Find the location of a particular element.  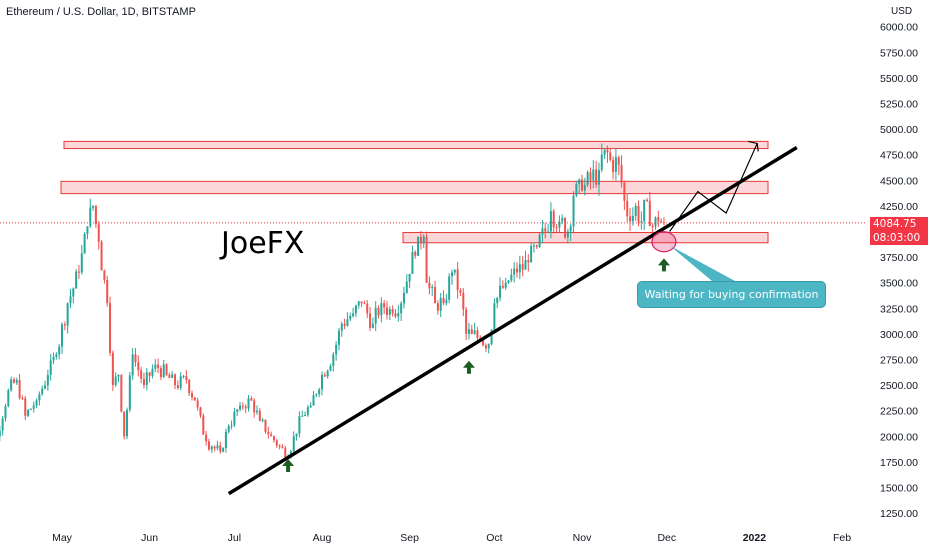

support-arrow-icon is located at coordinates (468, 367).